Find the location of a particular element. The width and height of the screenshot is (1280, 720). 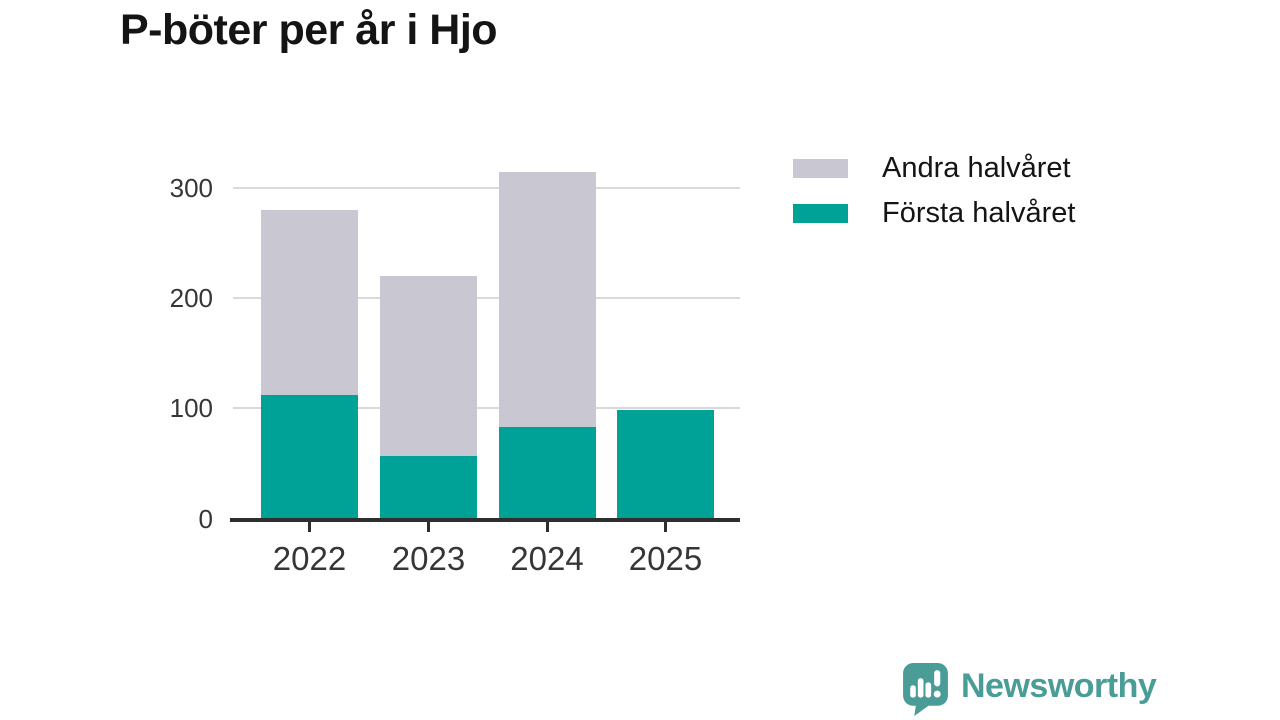

newsworthy-wordmark: Newsworthy is located at coordinates (1059, 686).